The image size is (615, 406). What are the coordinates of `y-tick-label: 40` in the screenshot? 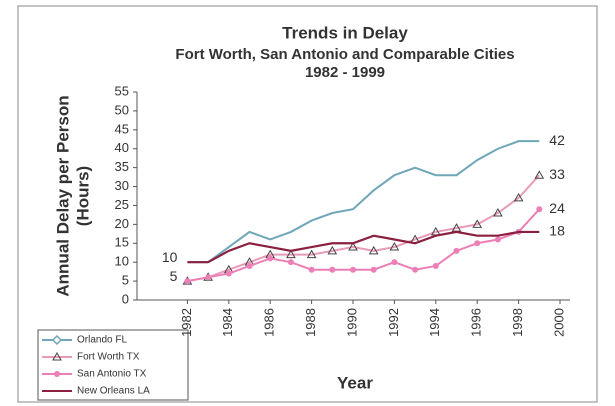 It's located at (122, 147).